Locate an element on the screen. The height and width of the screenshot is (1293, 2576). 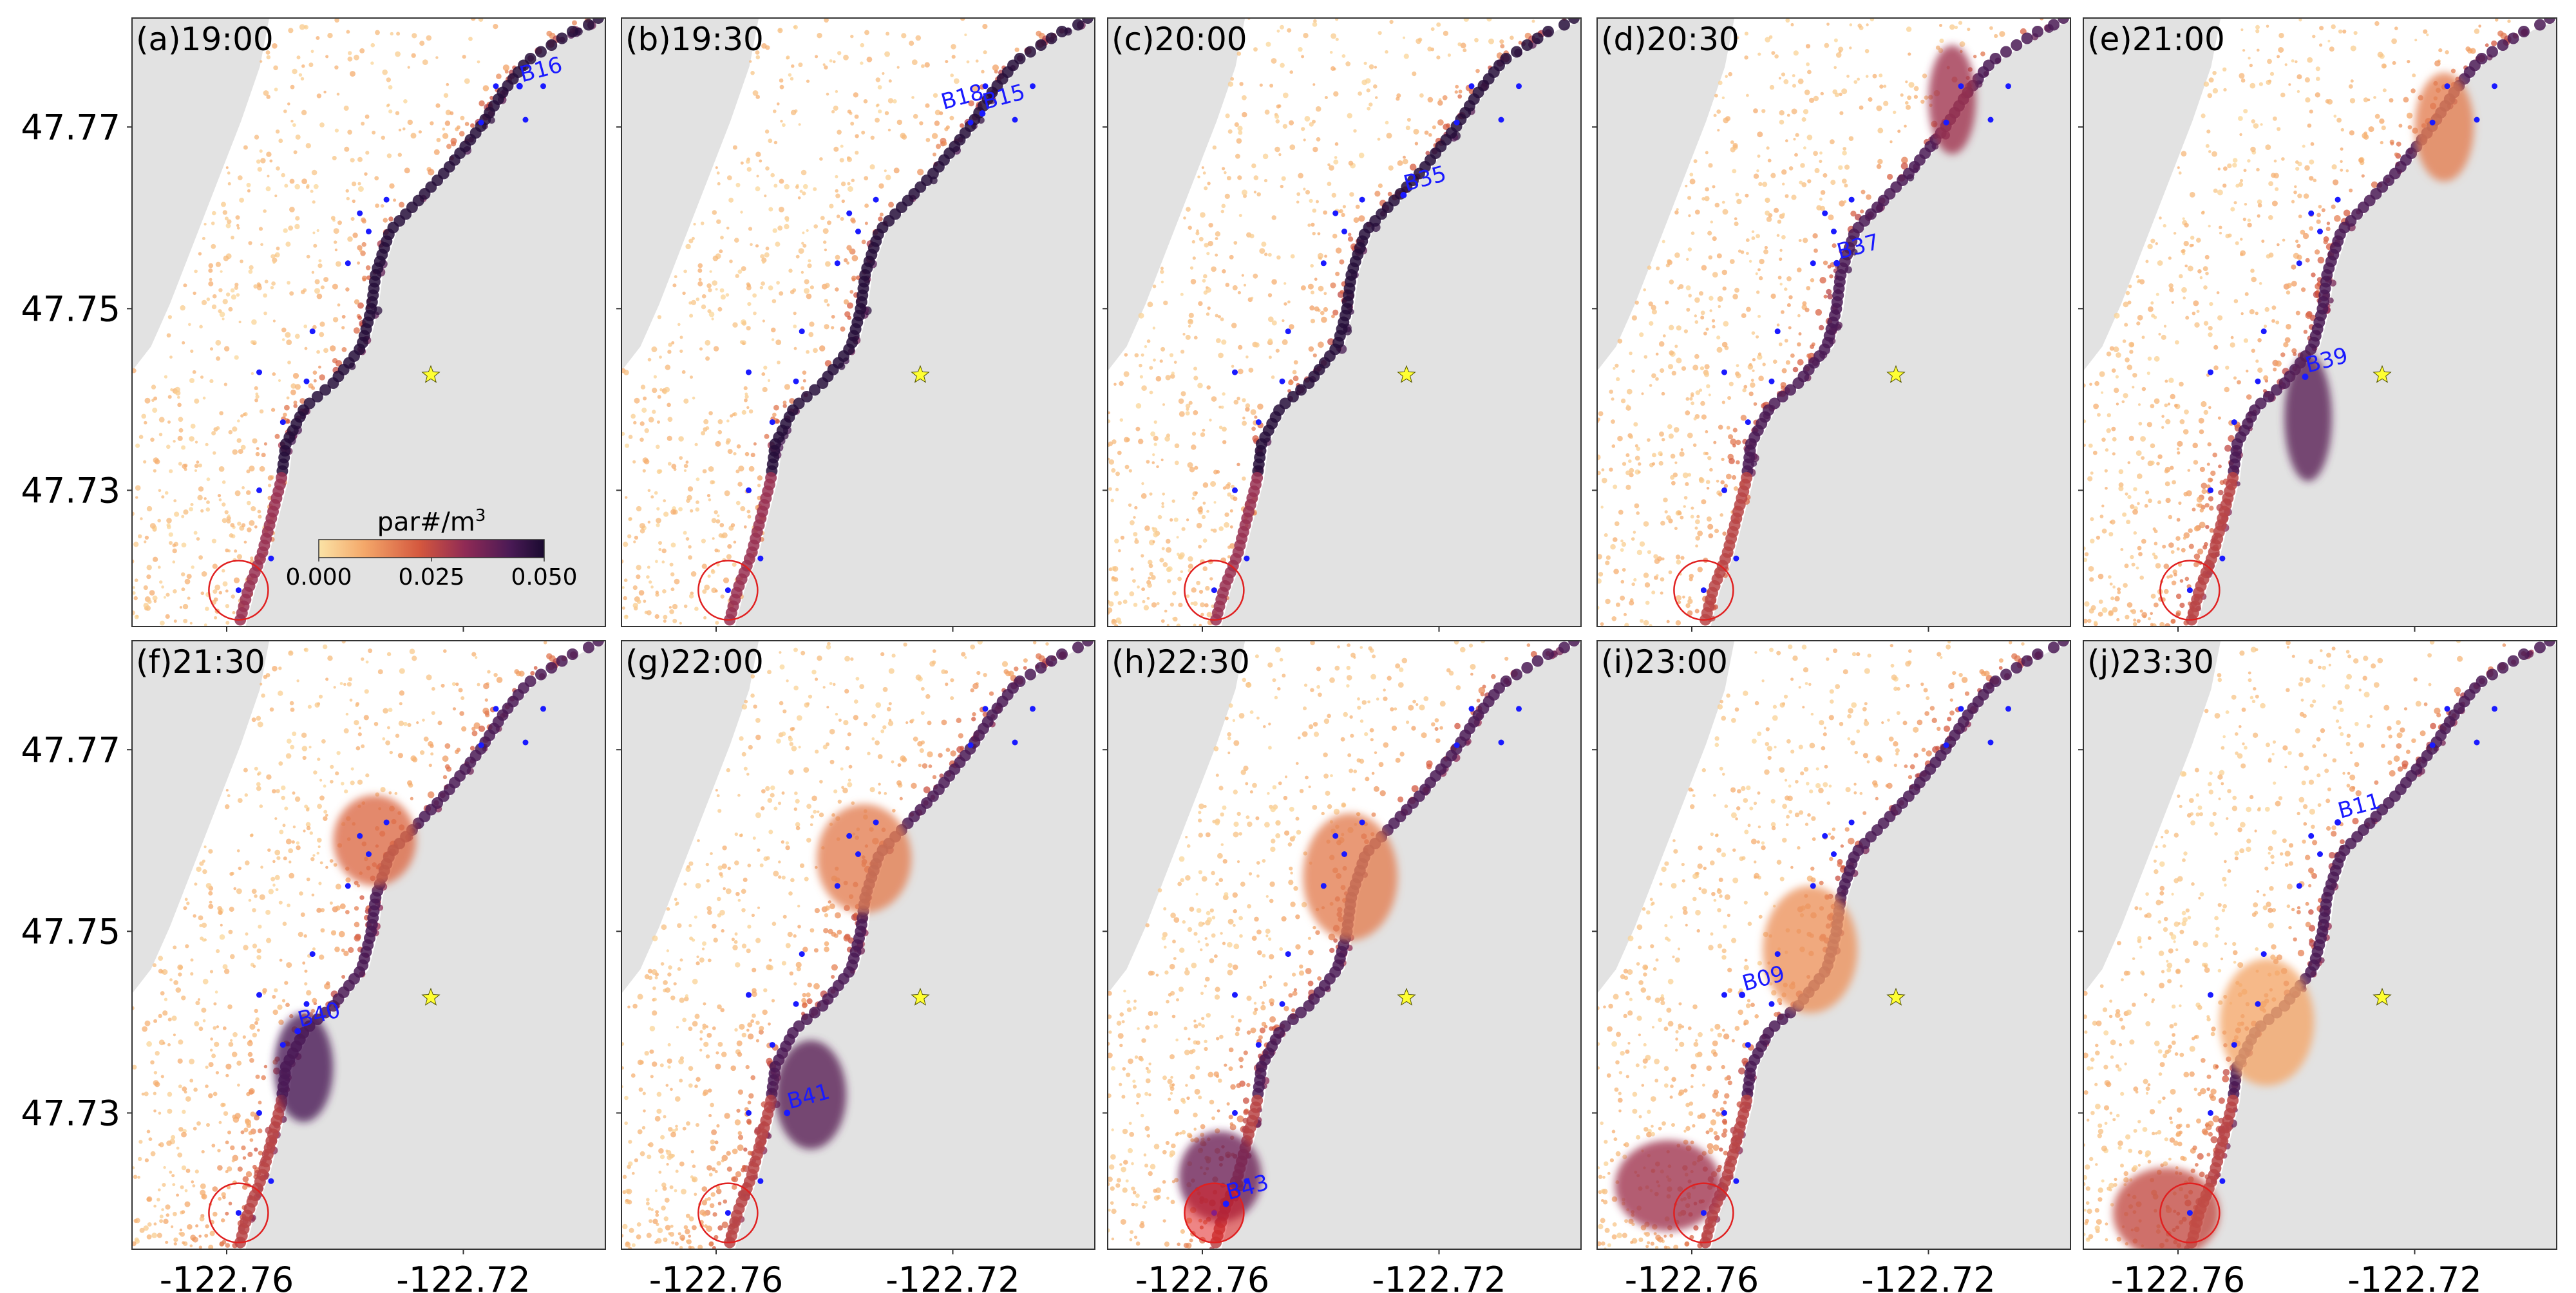
y-tick-label: 47.73 is located at coordinates (70, 1113).